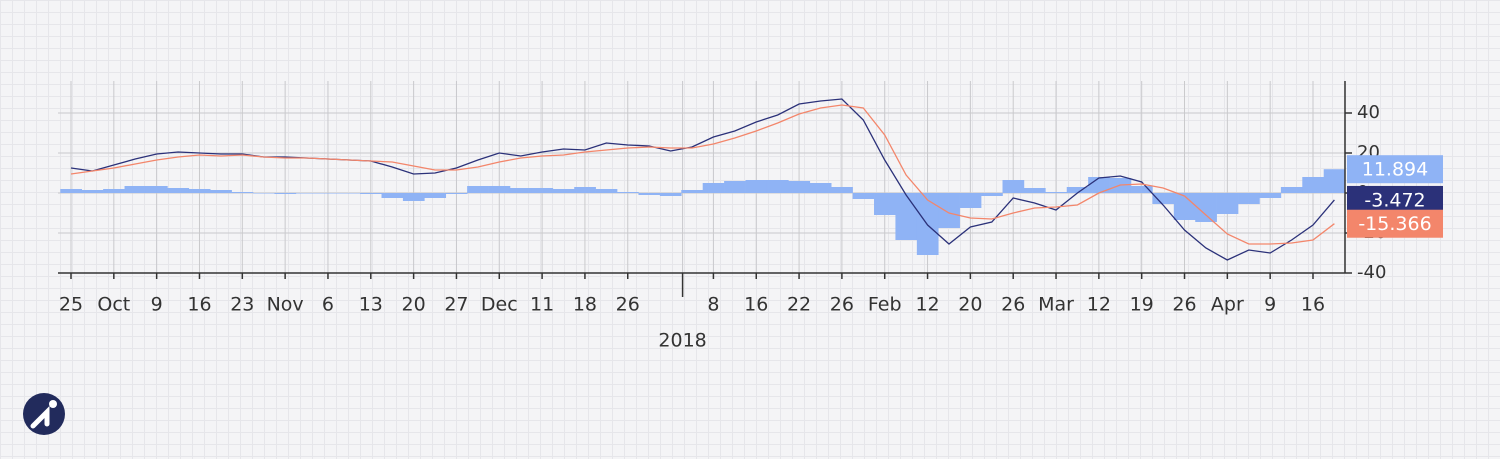  Describe the element at coordinates (799, 305) in the screenshot. I see `x-tick-label: 22` at that location.